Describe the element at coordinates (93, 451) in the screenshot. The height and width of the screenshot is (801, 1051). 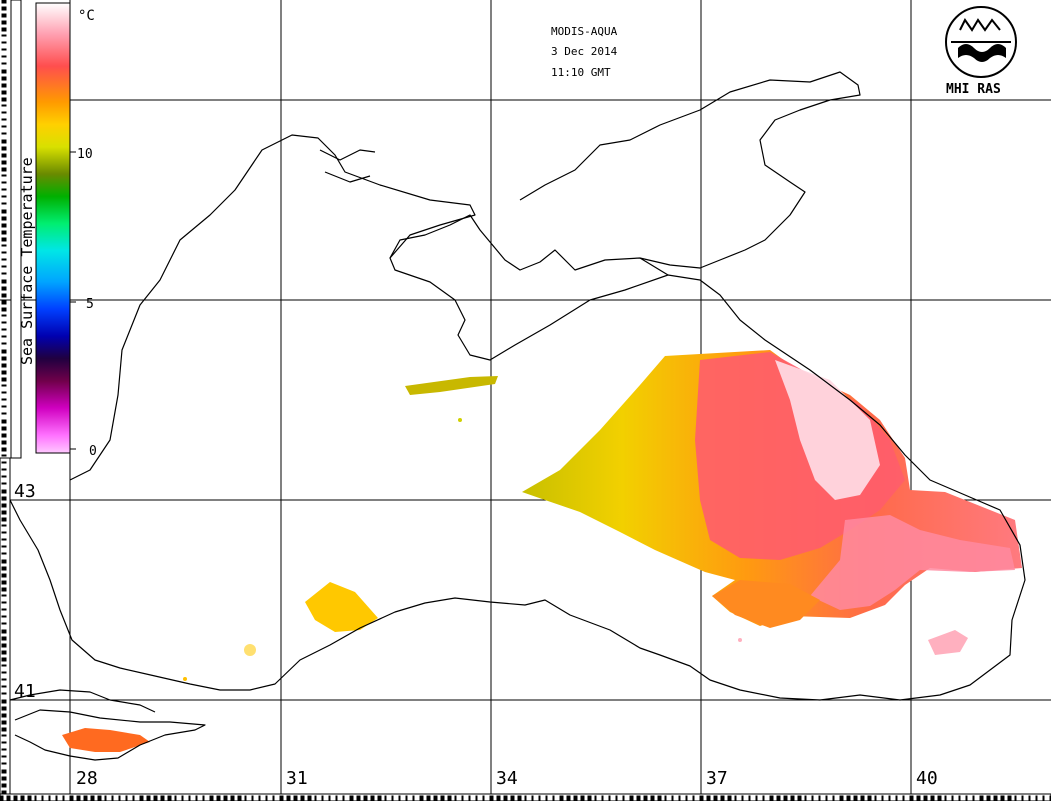
I see `colorbar-tick-0: 0` at that location.